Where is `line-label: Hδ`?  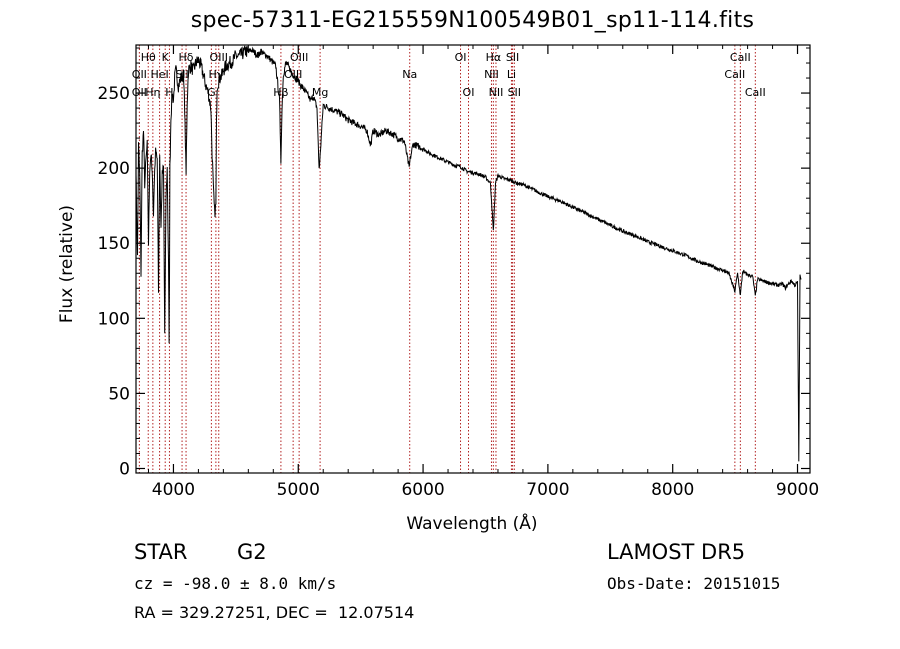 line-label: Hδ is located at coordinates (186, 57).